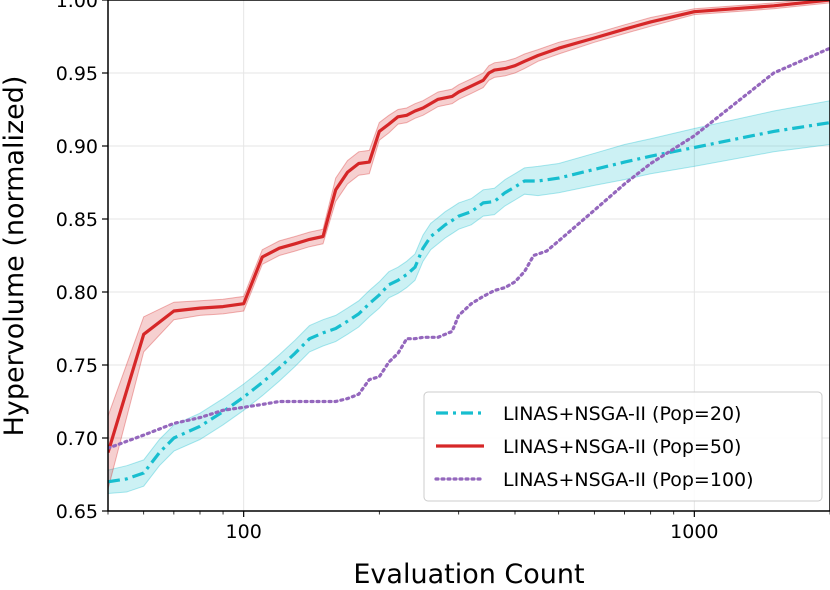 The height and width of the screenshot is (590, 830). Describe the element at coordinates (622, 414) in the screenshot. I see `legend-label: LINAS+NSGA-II (Pop=20)` at that location.